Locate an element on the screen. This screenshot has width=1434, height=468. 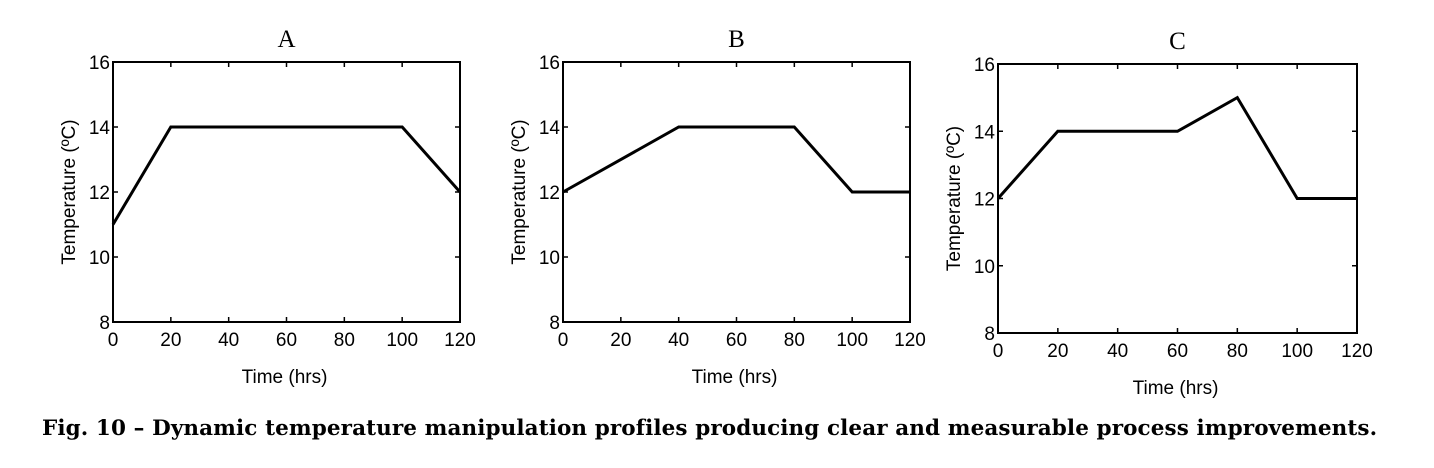
panel-a-ytick-label: 16 is located at coordinates (99, 63).